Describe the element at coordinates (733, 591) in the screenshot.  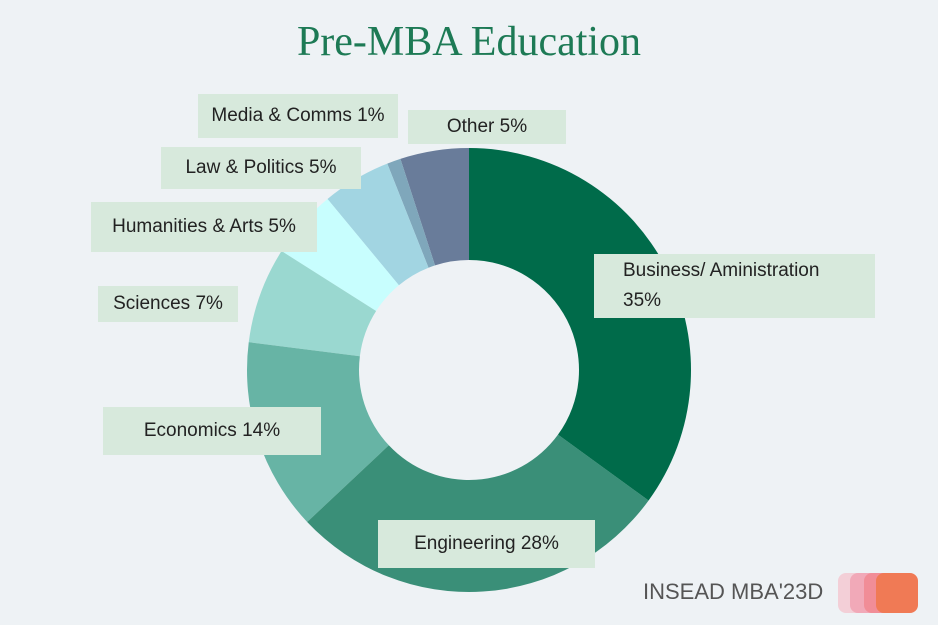
I see `footer: INSEAD MBA'23D` at that location.